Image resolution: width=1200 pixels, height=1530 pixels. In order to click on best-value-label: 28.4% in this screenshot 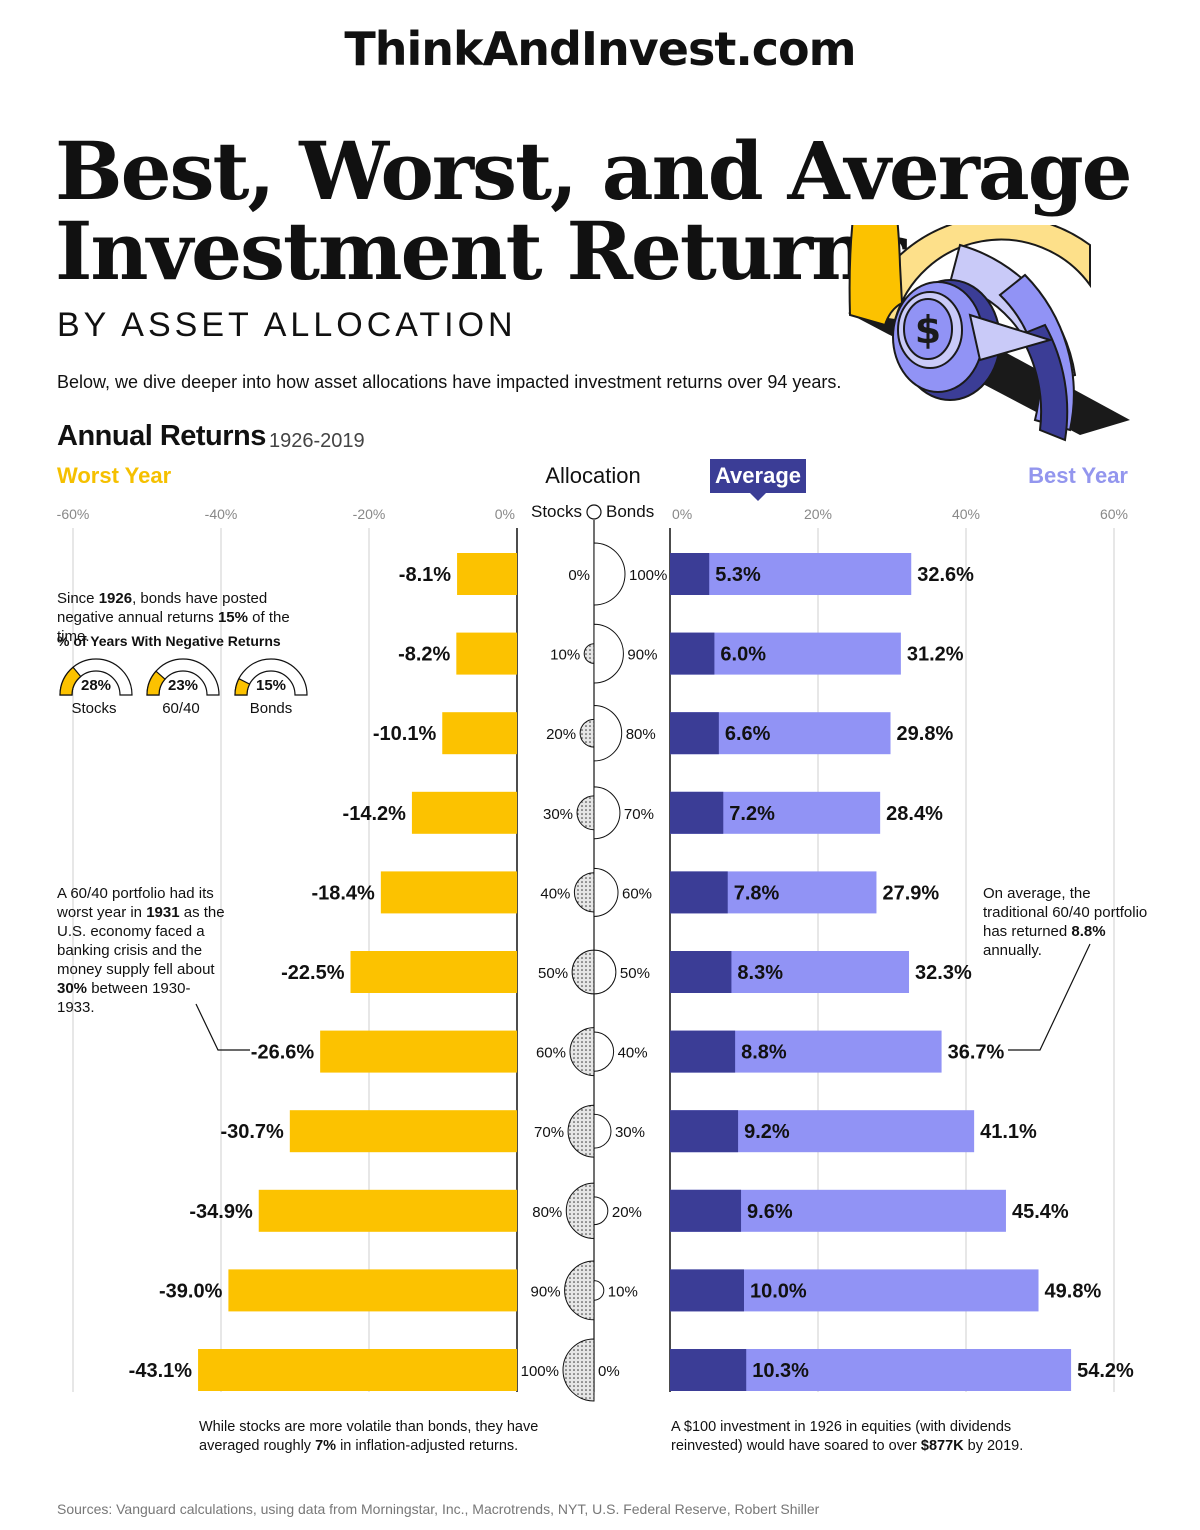, I will do `click(914, 814)`.